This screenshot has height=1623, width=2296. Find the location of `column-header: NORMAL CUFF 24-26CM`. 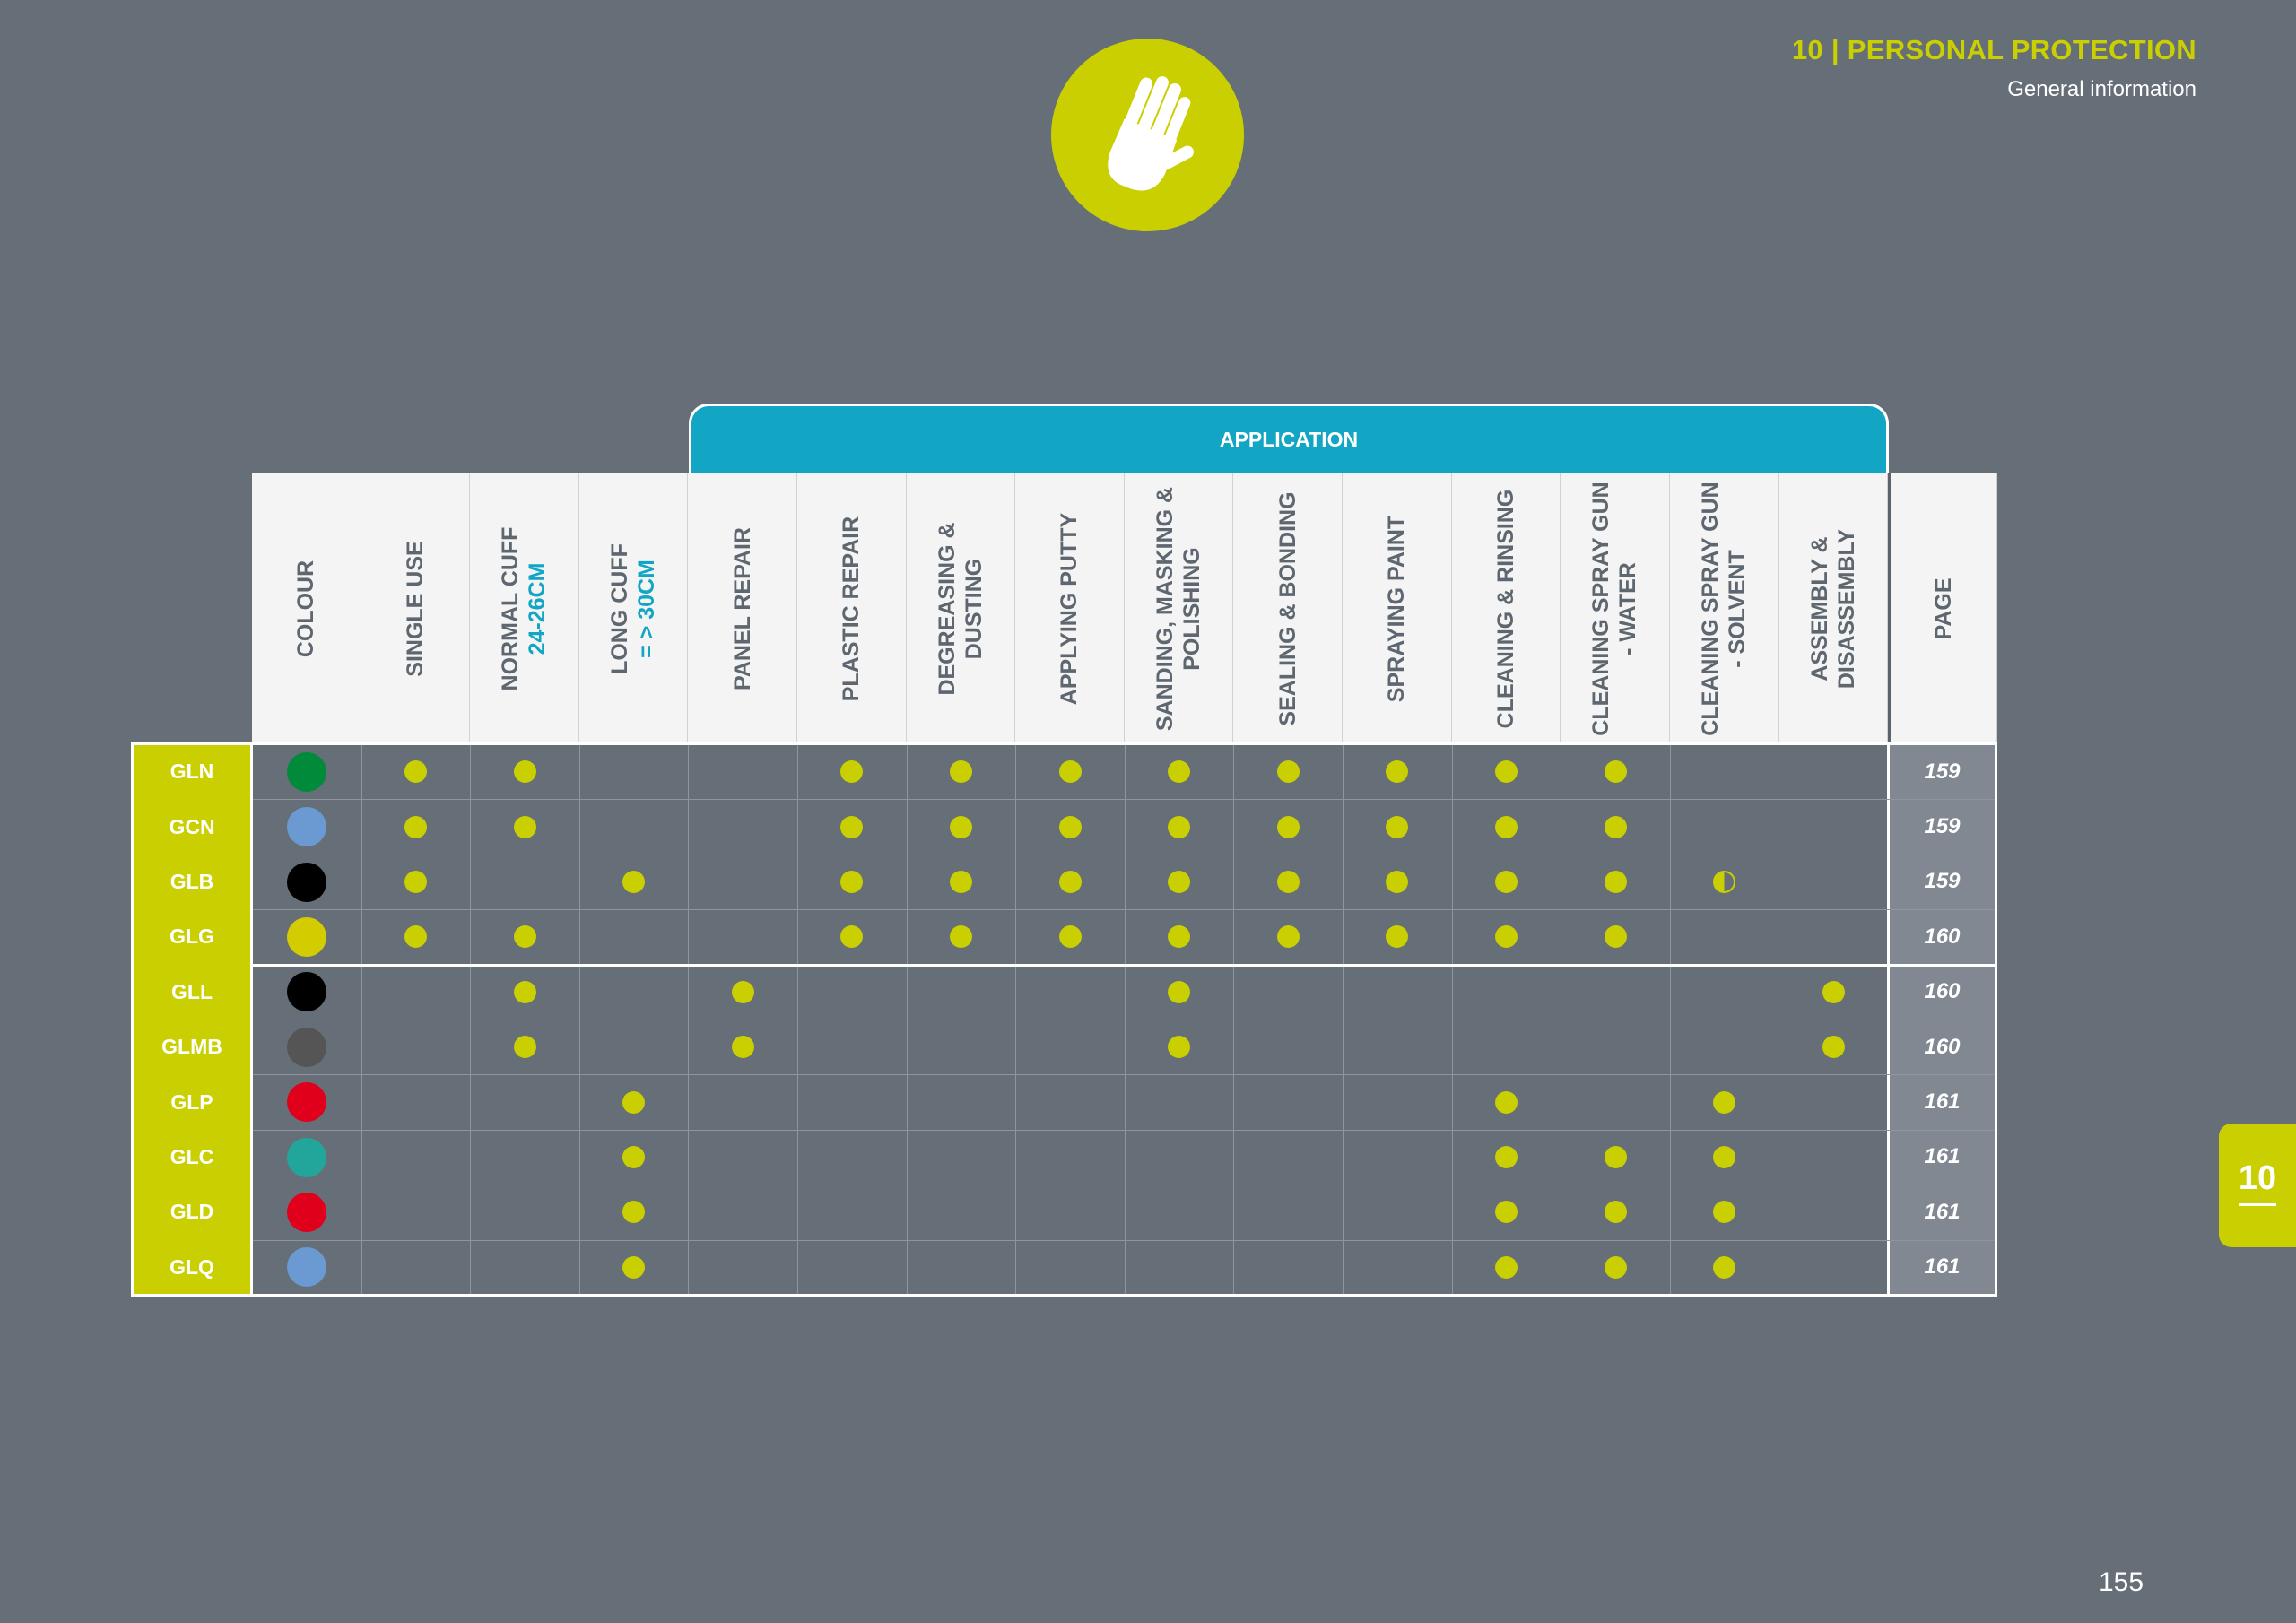

column-header: NORMAL CUFF 24-26CM is located at coordinates (524, 608).